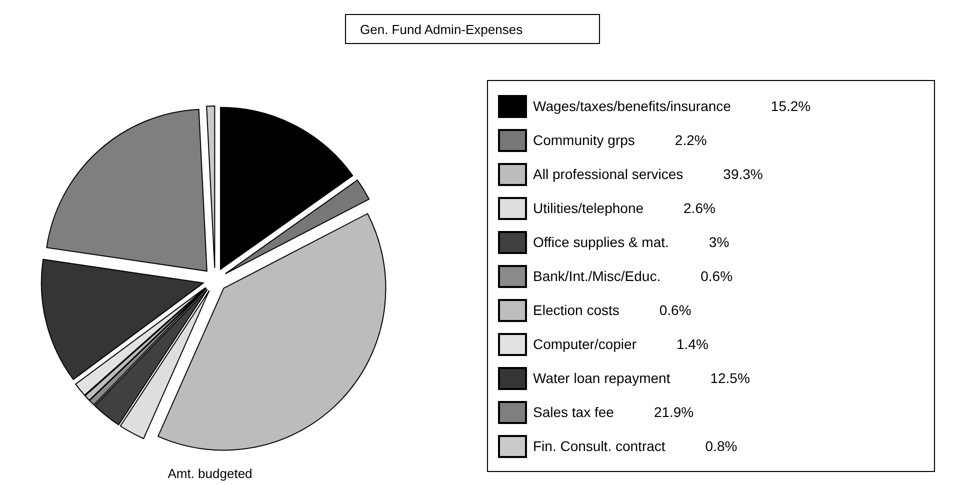  What do you see at coordinates (576, 310) in the screenshot?
I see `legend-label: Election costs` at bounding box center [576, 310].